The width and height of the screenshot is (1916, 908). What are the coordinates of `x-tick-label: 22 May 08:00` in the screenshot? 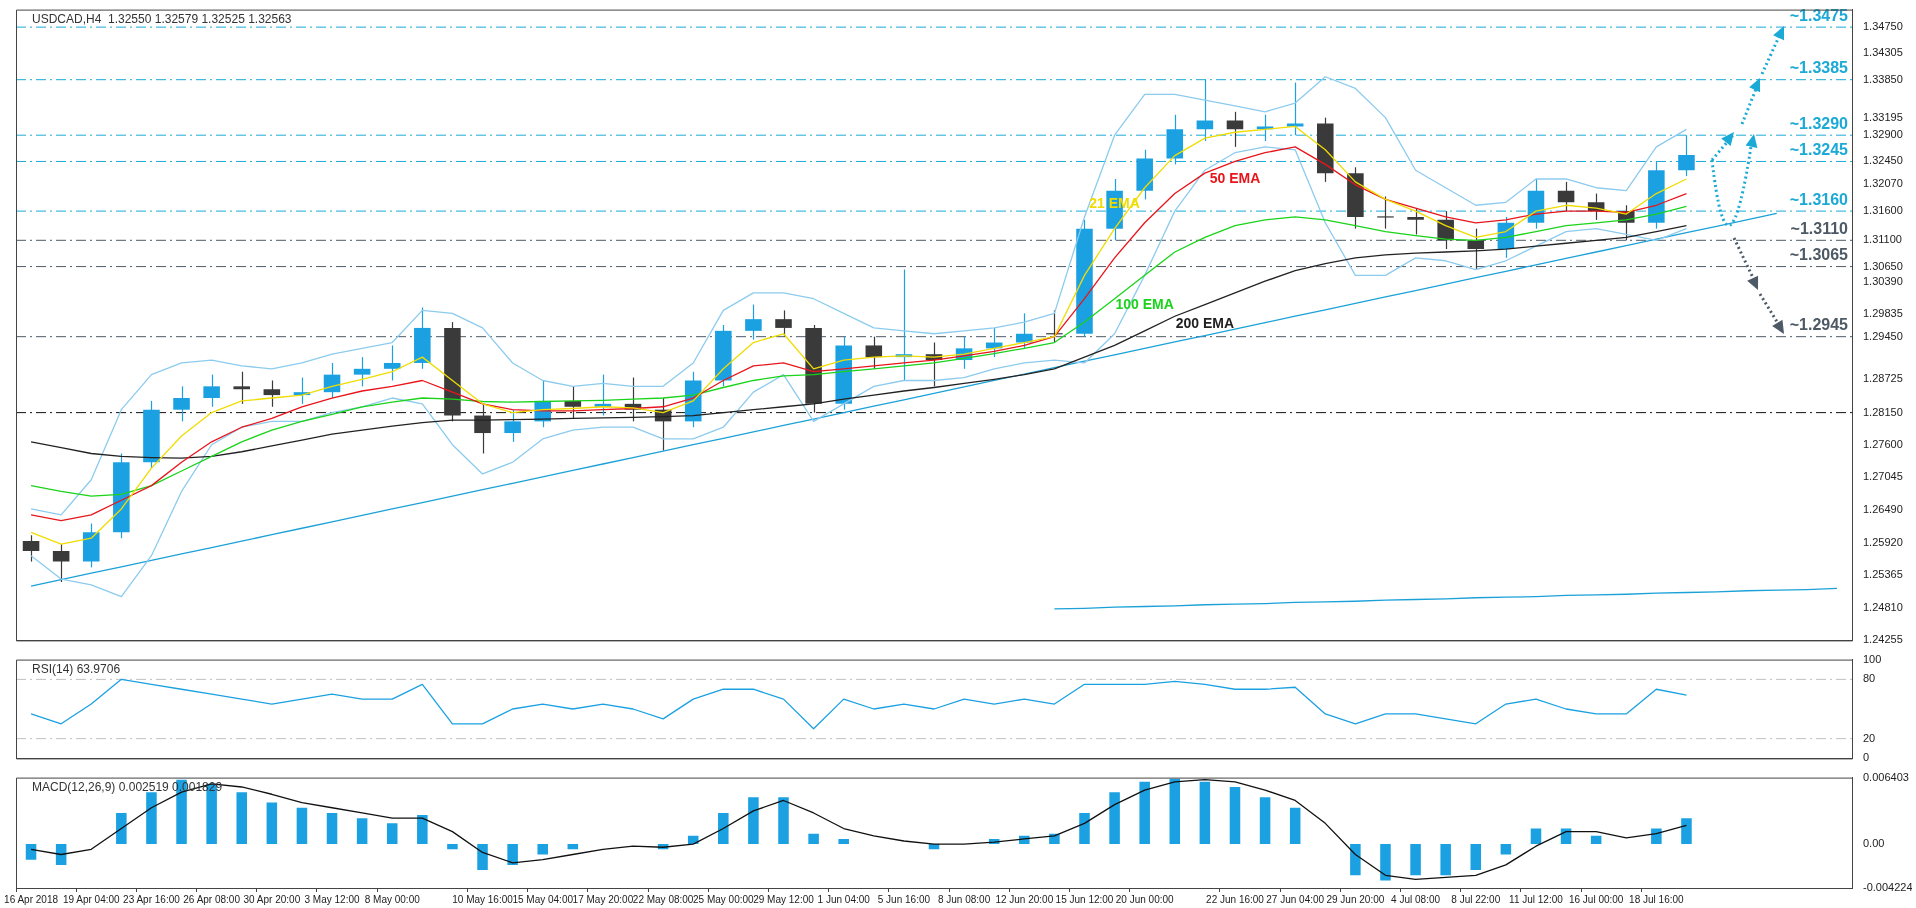 It's located at (663, 899).